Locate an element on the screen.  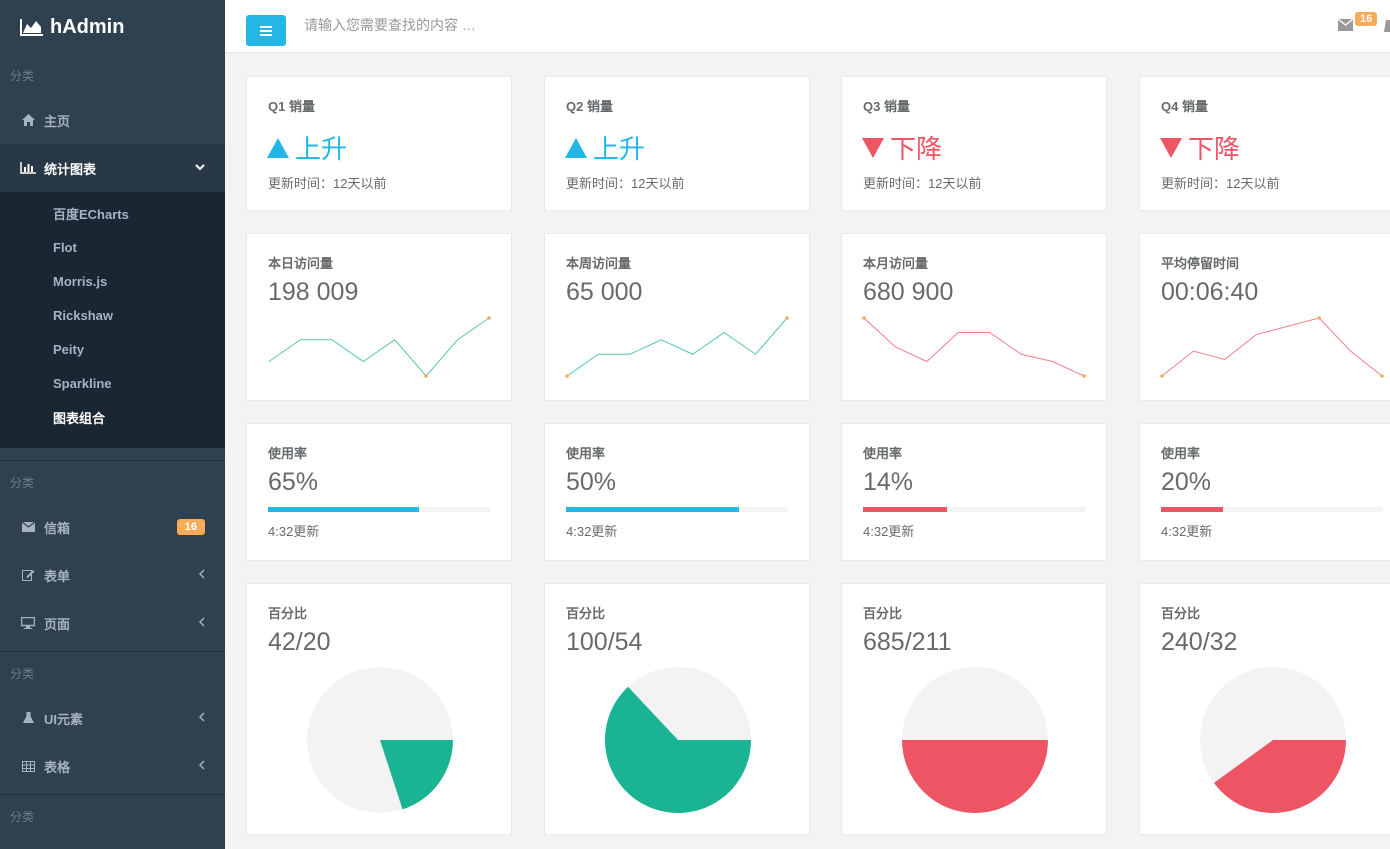
widget-title: Q2 销量 is located at coordinates (589, 106).